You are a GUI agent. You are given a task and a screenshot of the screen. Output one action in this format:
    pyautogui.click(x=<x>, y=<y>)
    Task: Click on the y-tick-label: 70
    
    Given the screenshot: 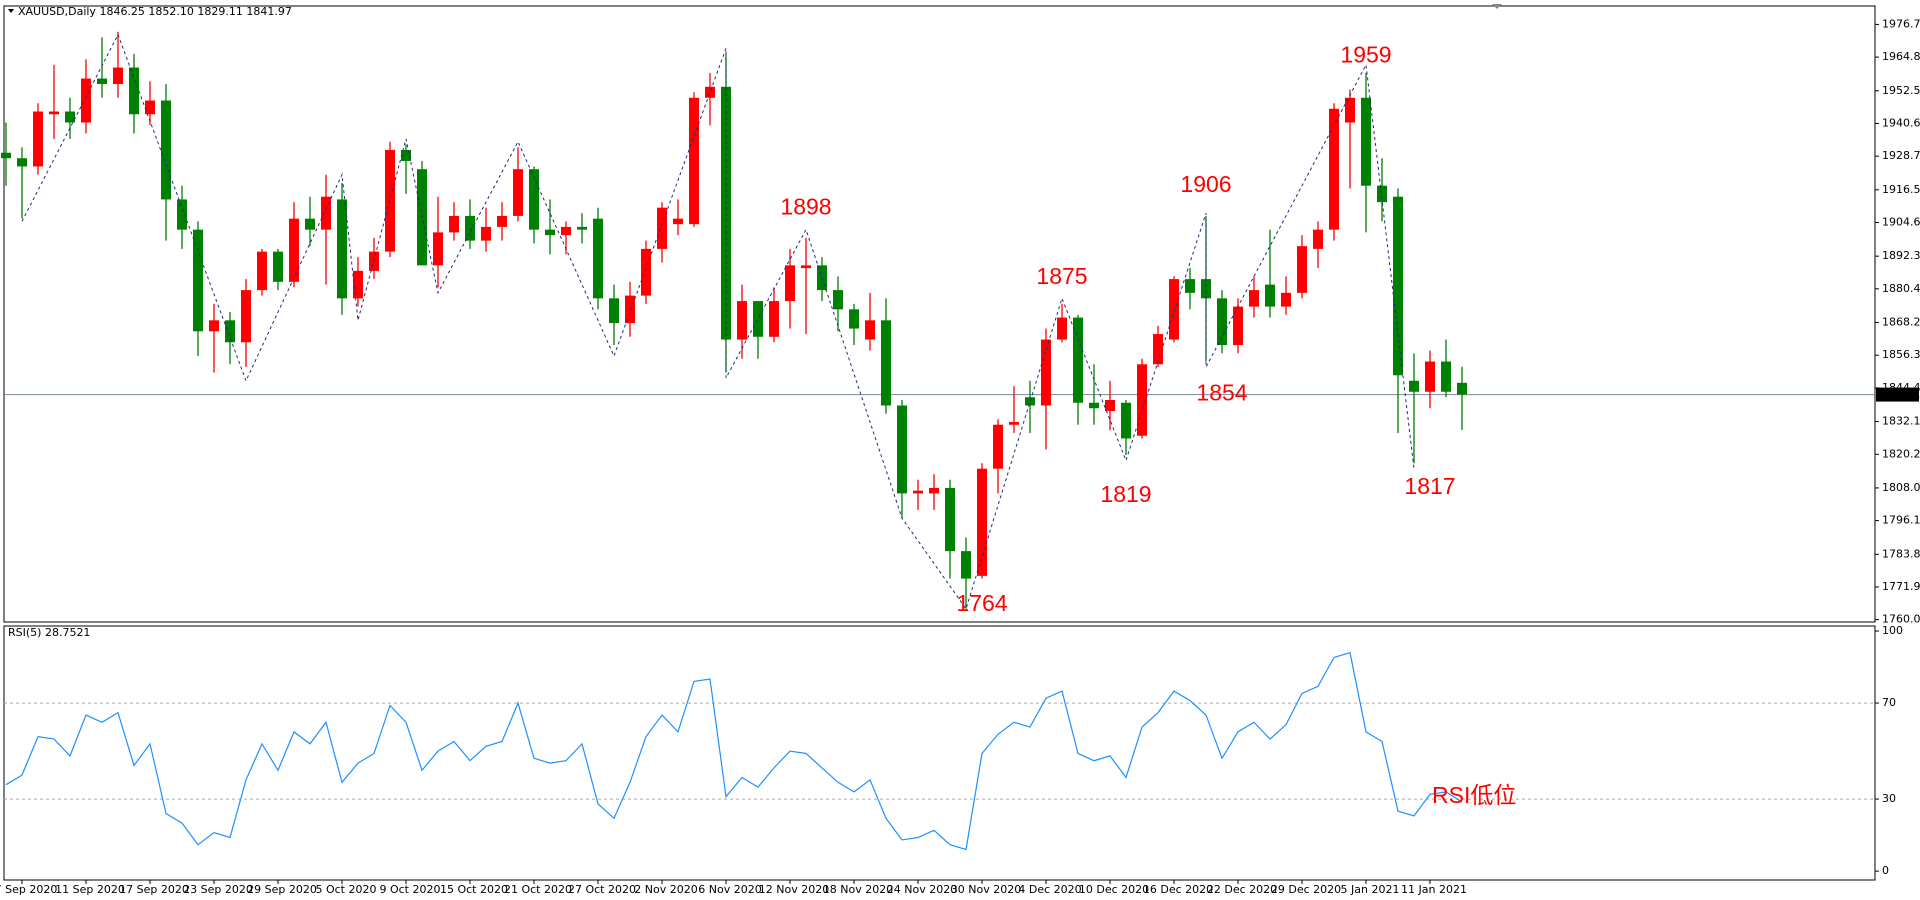 What is the action you would take?
    pyautogui.click(x=1889, y=702)
    